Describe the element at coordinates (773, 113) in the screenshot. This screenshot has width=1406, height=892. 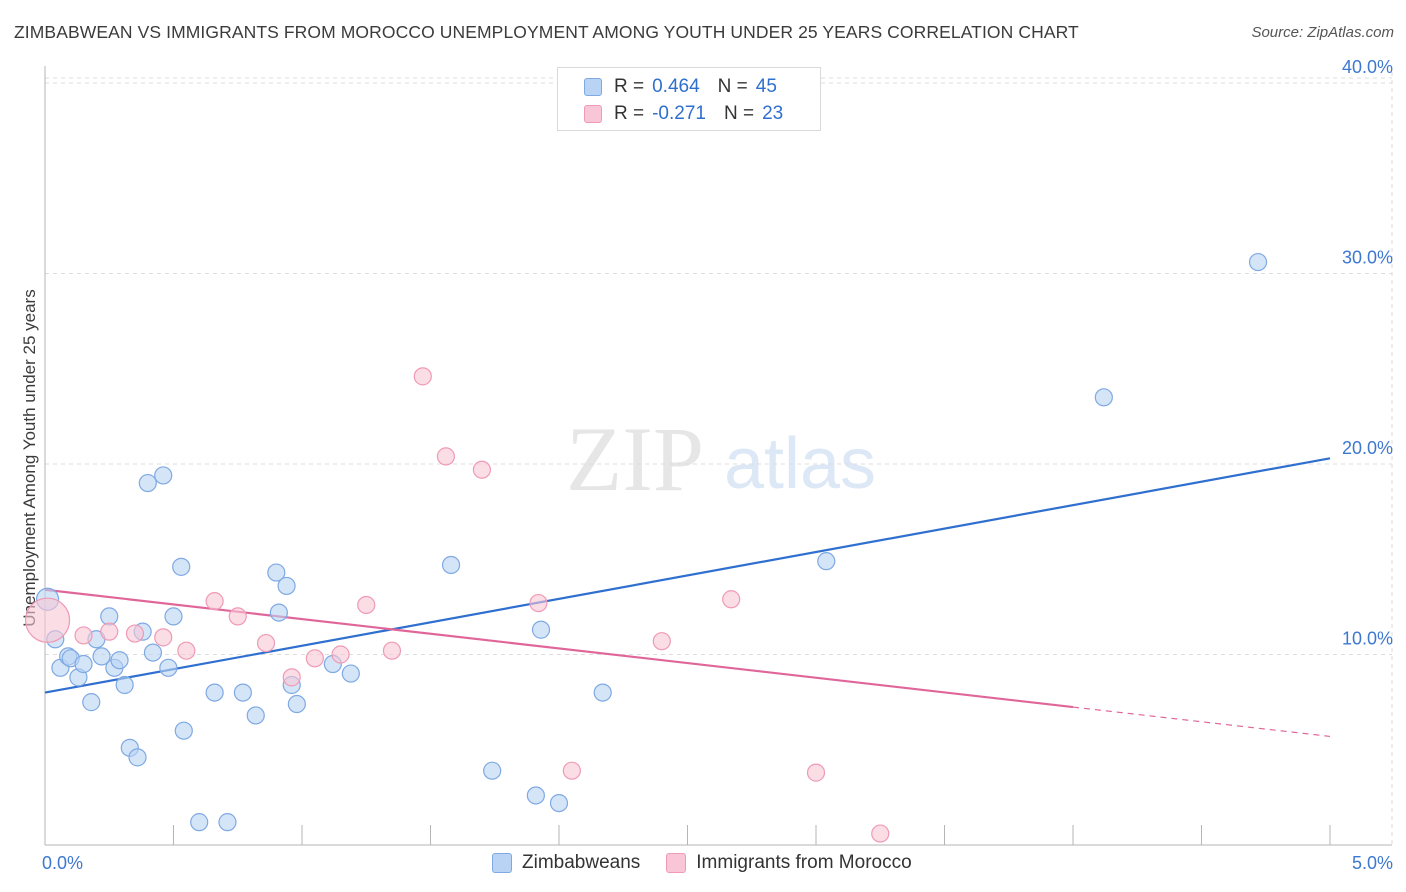
I see `morocco-n-value: 23` at that location.